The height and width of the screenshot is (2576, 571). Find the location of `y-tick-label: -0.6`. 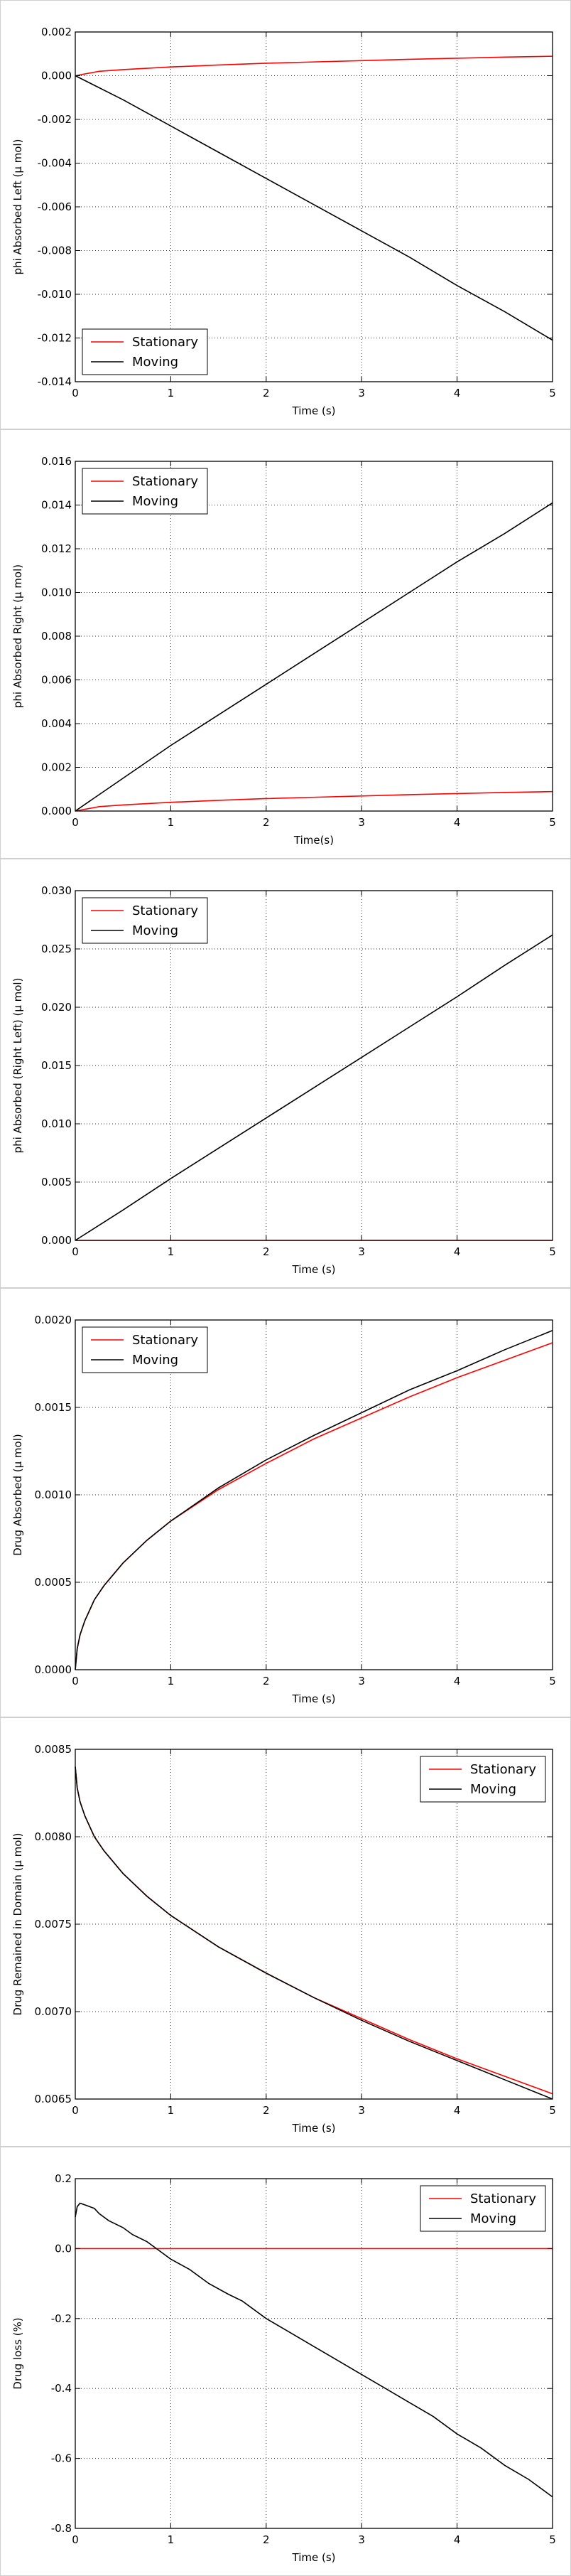

y-tick-label: -0.6 is located at coordinates (61, 2458).